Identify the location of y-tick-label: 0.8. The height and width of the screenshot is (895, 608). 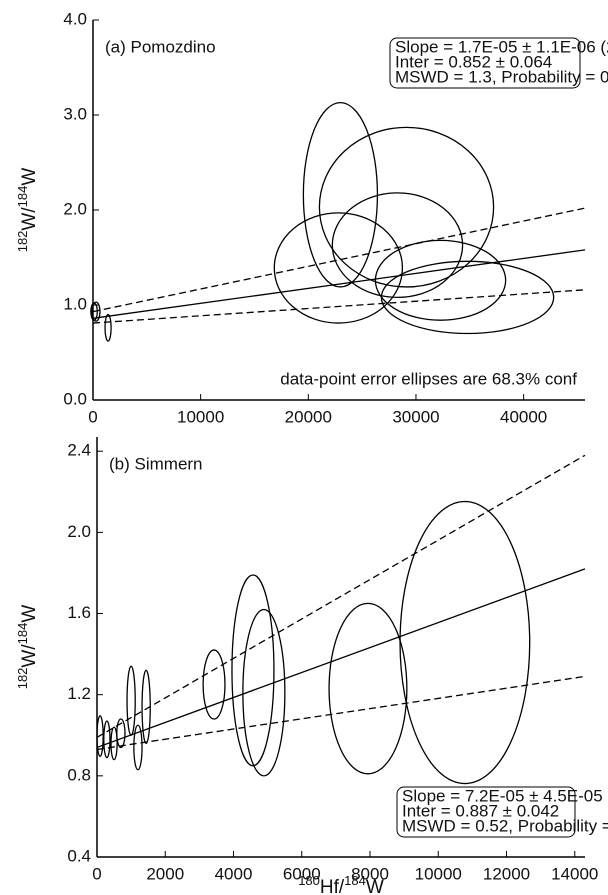
(79, 774).